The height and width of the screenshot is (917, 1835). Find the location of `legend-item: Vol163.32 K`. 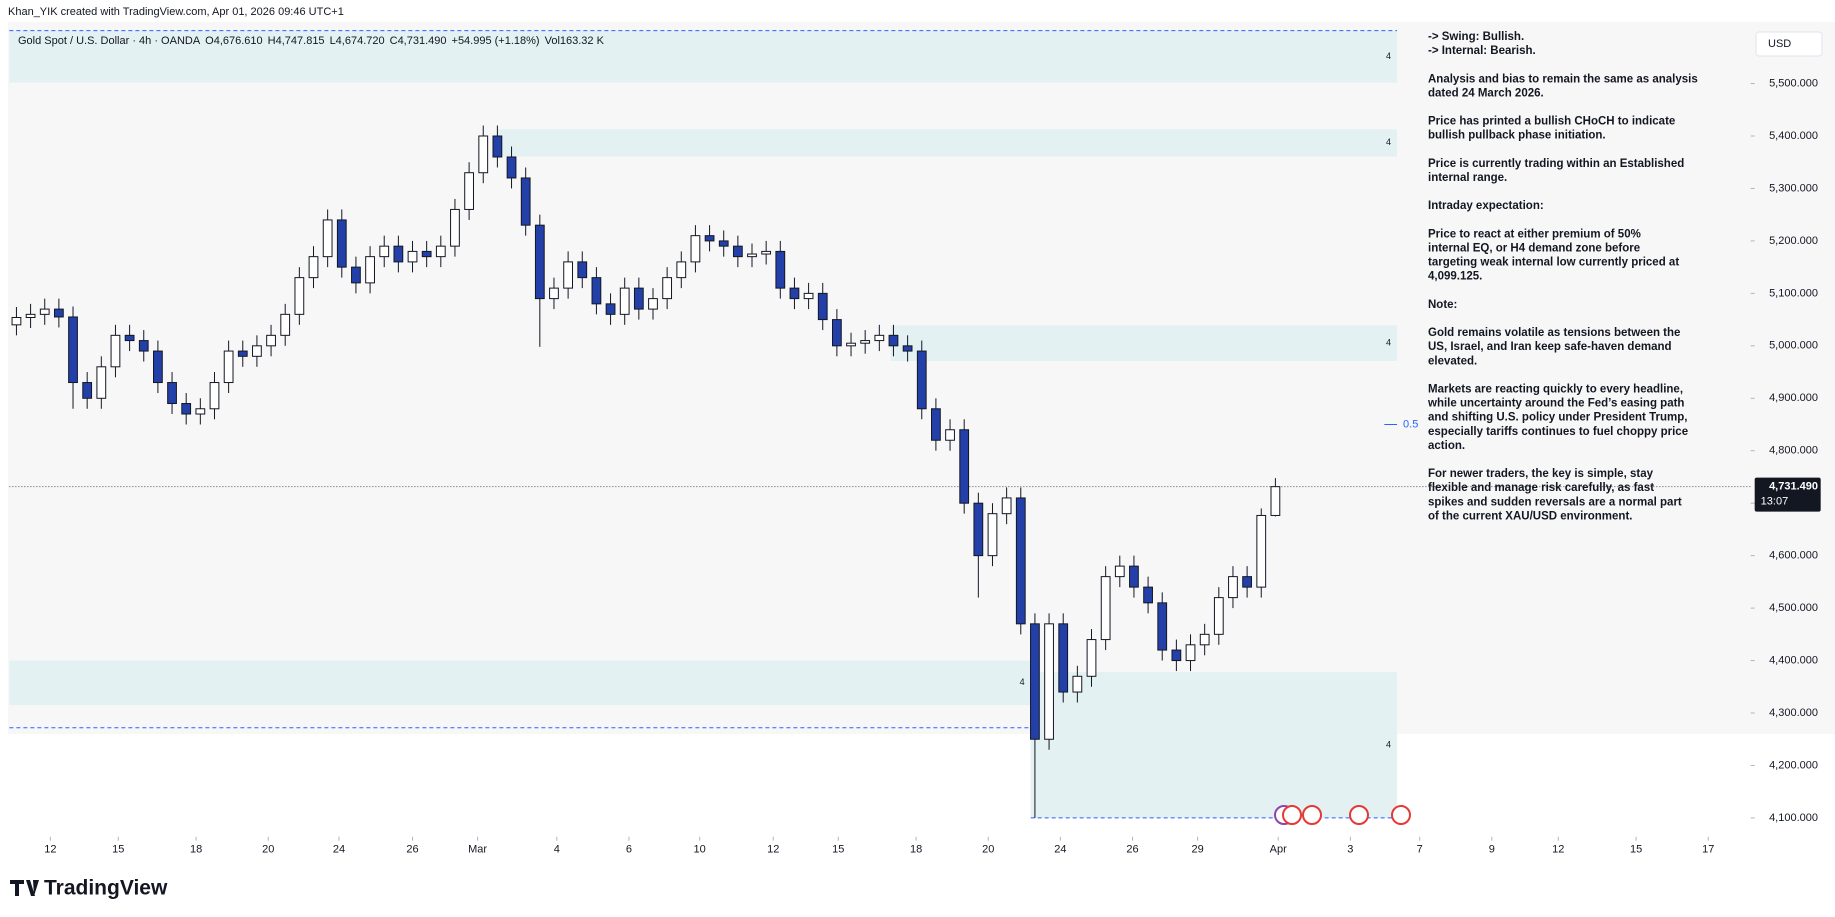

legend-item: Vol163.32 K is located at coordinates (575, 41).